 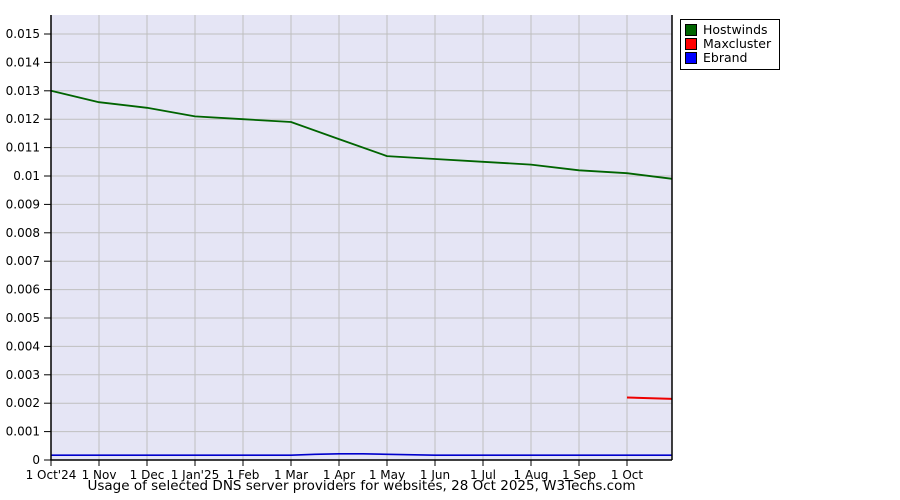 I want to click on y-tick-label: 0.015, so click(x=23, y=34).